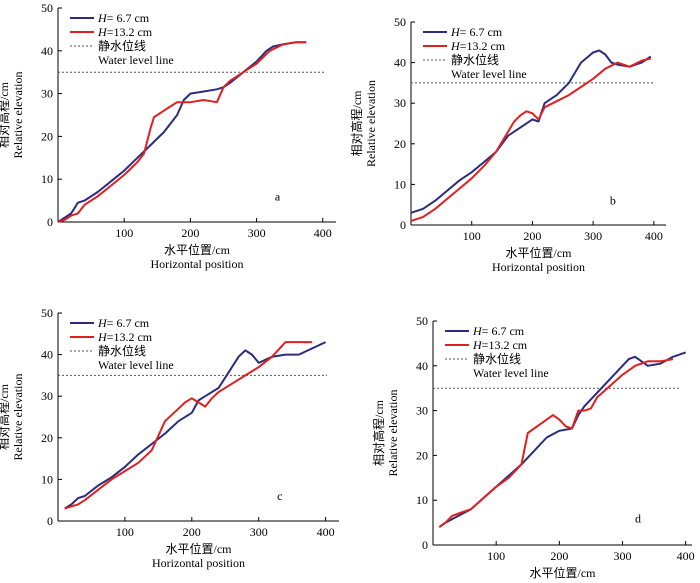  I want to click on panel-letter: b, so click(613, 201).